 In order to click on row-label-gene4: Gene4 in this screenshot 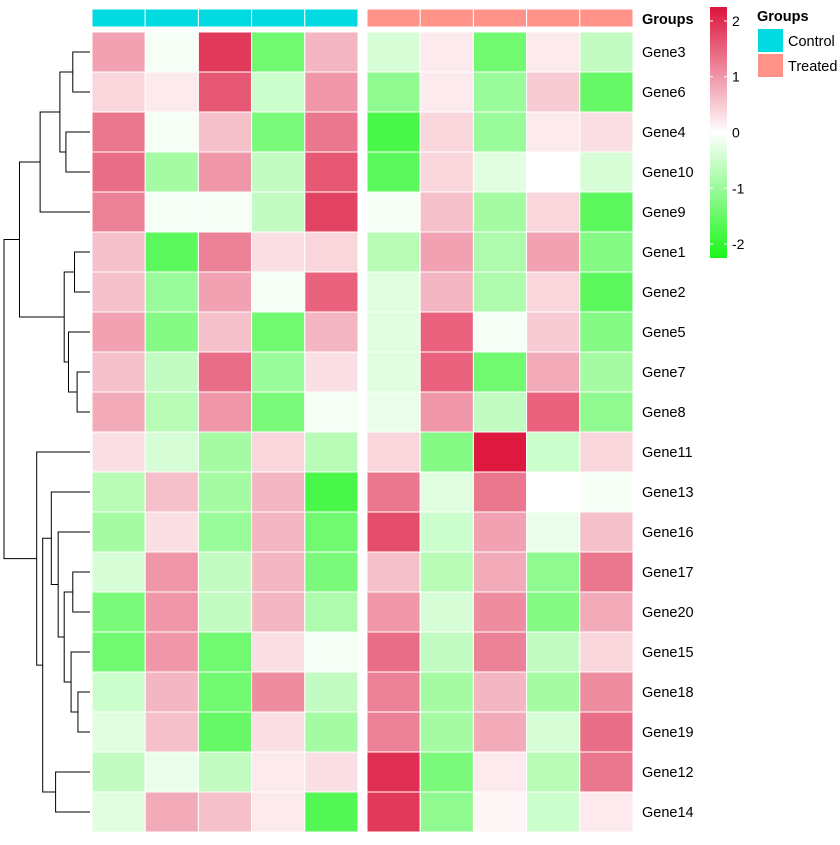, I will do `click(664, 133)`.